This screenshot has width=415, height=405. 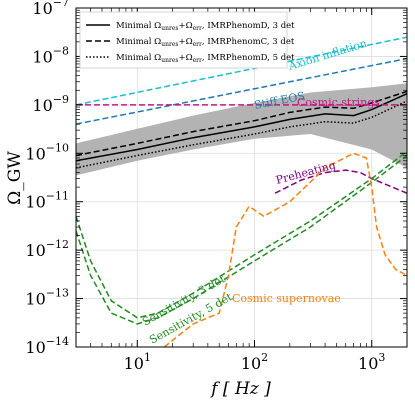 What do you see at coordinates (15, 178) in the screenshot?
I see `y-axis-label: Ω_GW` at bounding box center [15, 178].